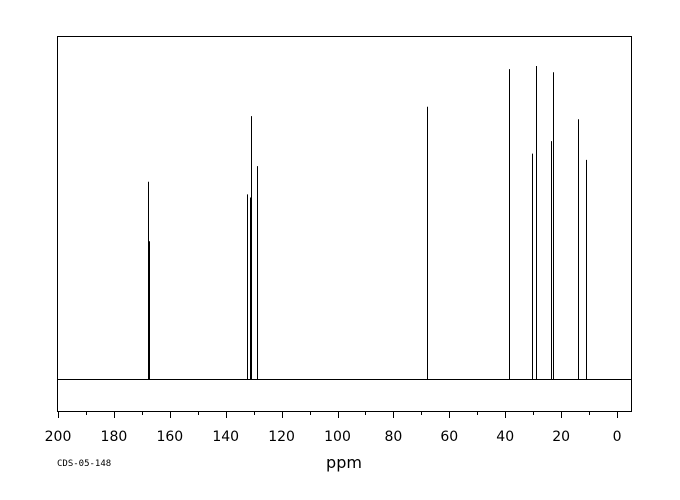  I want to click on x-tick-label: 160, so click(169, 437).